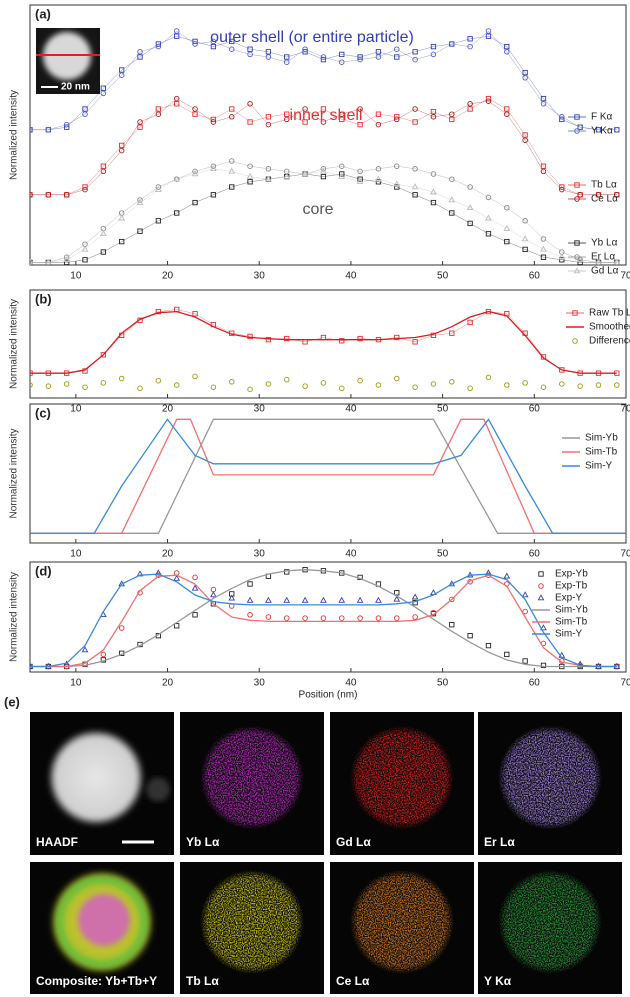  I want to click on inset-scale-label: 20 nm, so click(75, 87).